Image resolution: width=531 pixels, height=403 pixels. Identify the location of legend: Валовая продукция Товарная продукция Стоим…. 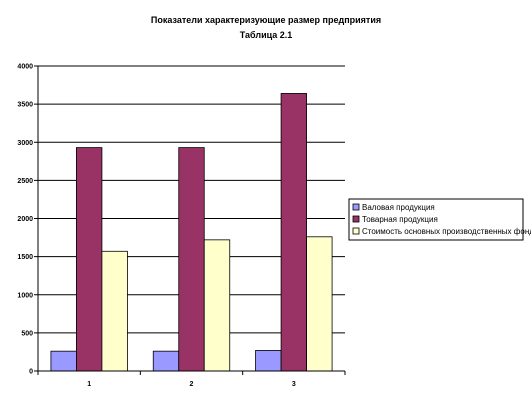
(439, 219).